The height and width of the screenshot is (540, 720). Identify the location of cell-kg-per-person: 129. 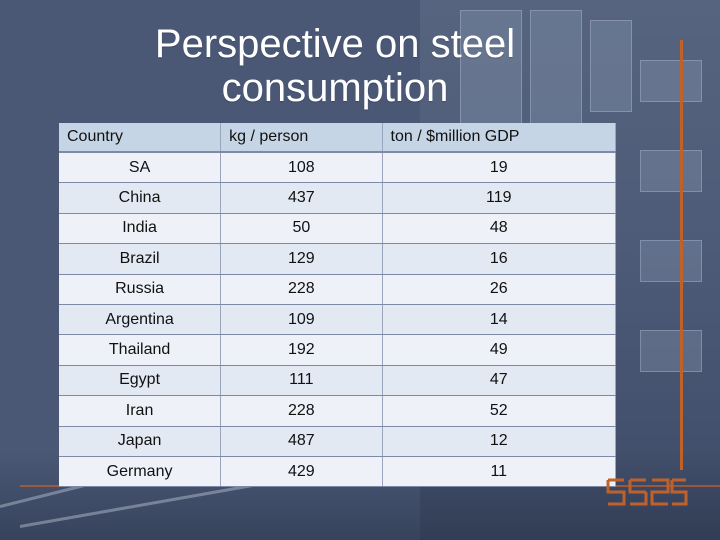
(301, 259).